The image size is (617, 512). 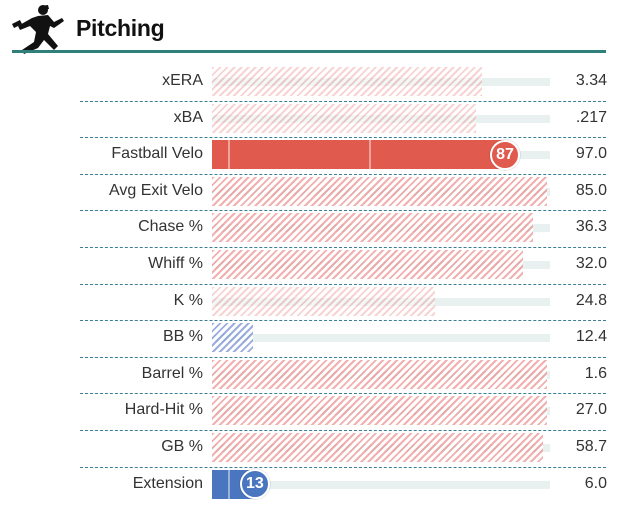 I want to click on stat-value: 1.6, so click(x=595, y=373).